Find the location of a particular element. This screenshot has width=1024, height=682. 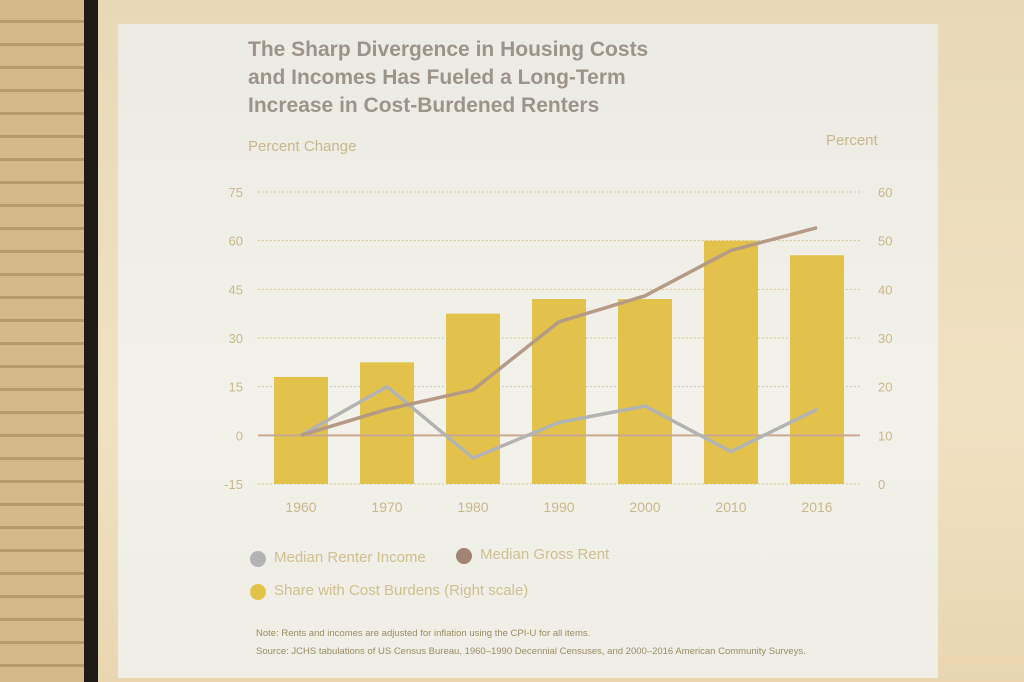

right-tick-label: 30 is located at coordinates (885, 338).